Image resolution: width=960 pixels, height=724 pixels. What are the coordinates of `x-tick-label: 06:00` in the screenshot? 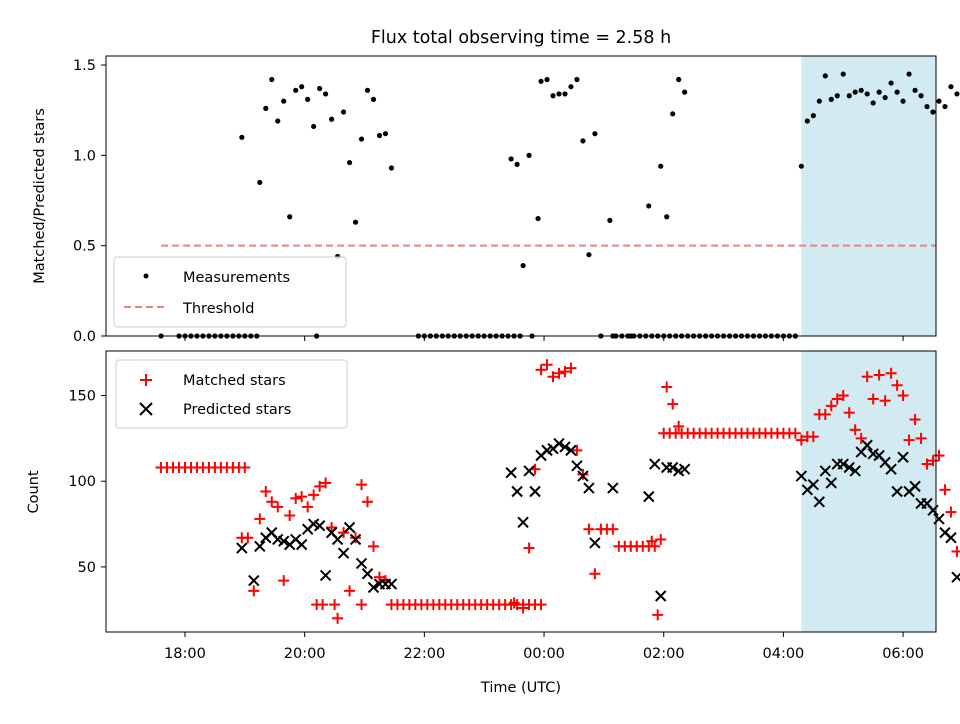 It's located at (903, 654).